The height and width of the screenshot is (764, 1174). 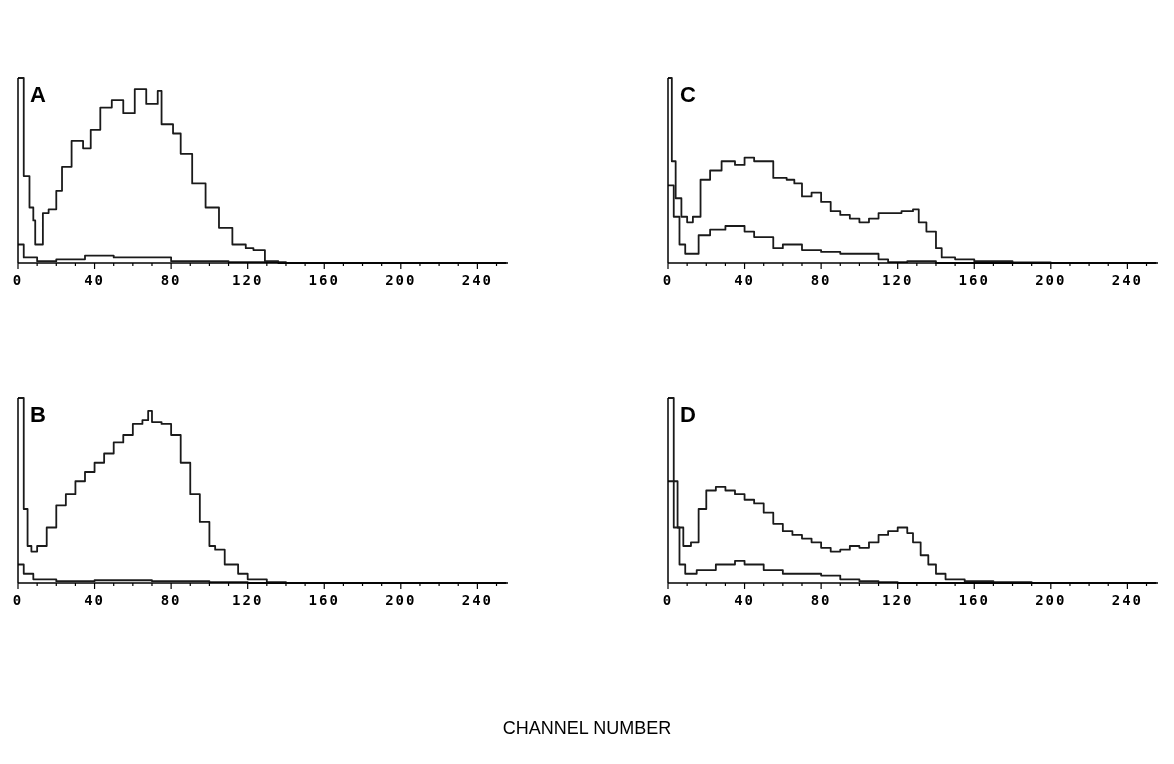 What do you see at coordinates (587, 728) in the screenshot?
I see `x-axis-title: CHANNEL NUMBER` at bounding box center [587, 728].